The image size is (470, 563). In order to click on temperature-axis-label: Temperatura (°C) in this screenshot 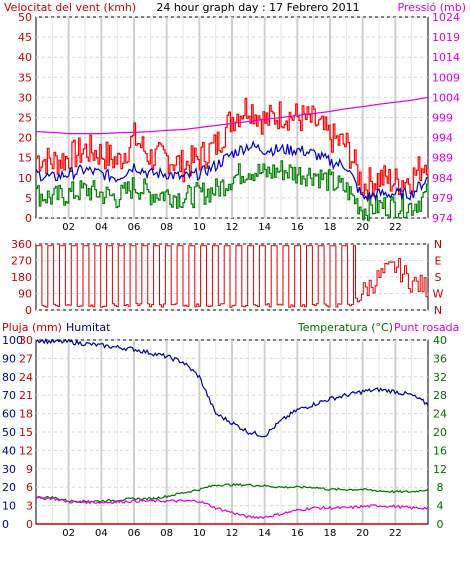, I will do `click(345, 327)`.